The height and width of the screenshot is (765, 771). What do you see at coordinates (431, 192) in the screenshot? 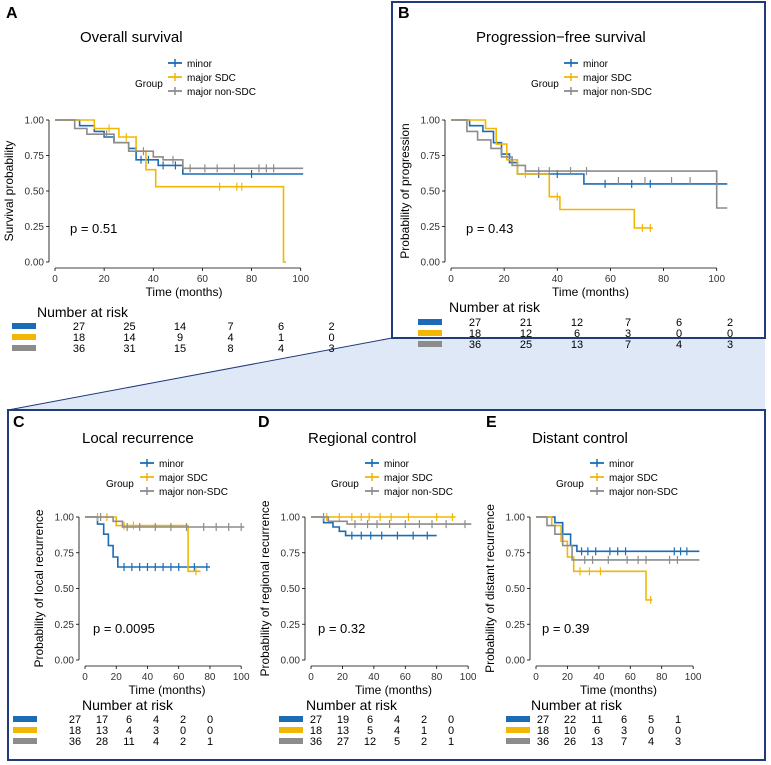
I see `y-tick-label: 0.50` at bounding box center [431, 192].